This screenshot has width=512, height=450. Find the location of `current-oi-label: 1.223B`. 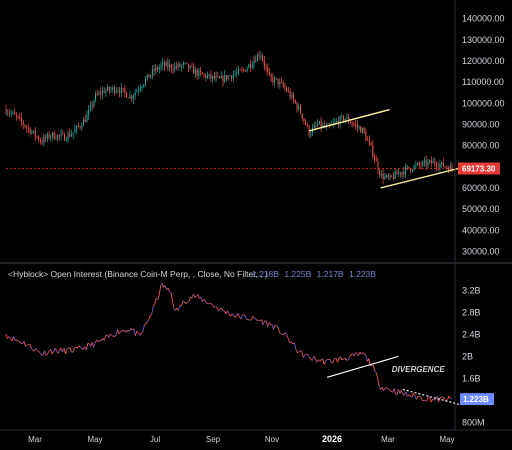

current-oi-label: 1.223B is located at coordinates (476, 399).